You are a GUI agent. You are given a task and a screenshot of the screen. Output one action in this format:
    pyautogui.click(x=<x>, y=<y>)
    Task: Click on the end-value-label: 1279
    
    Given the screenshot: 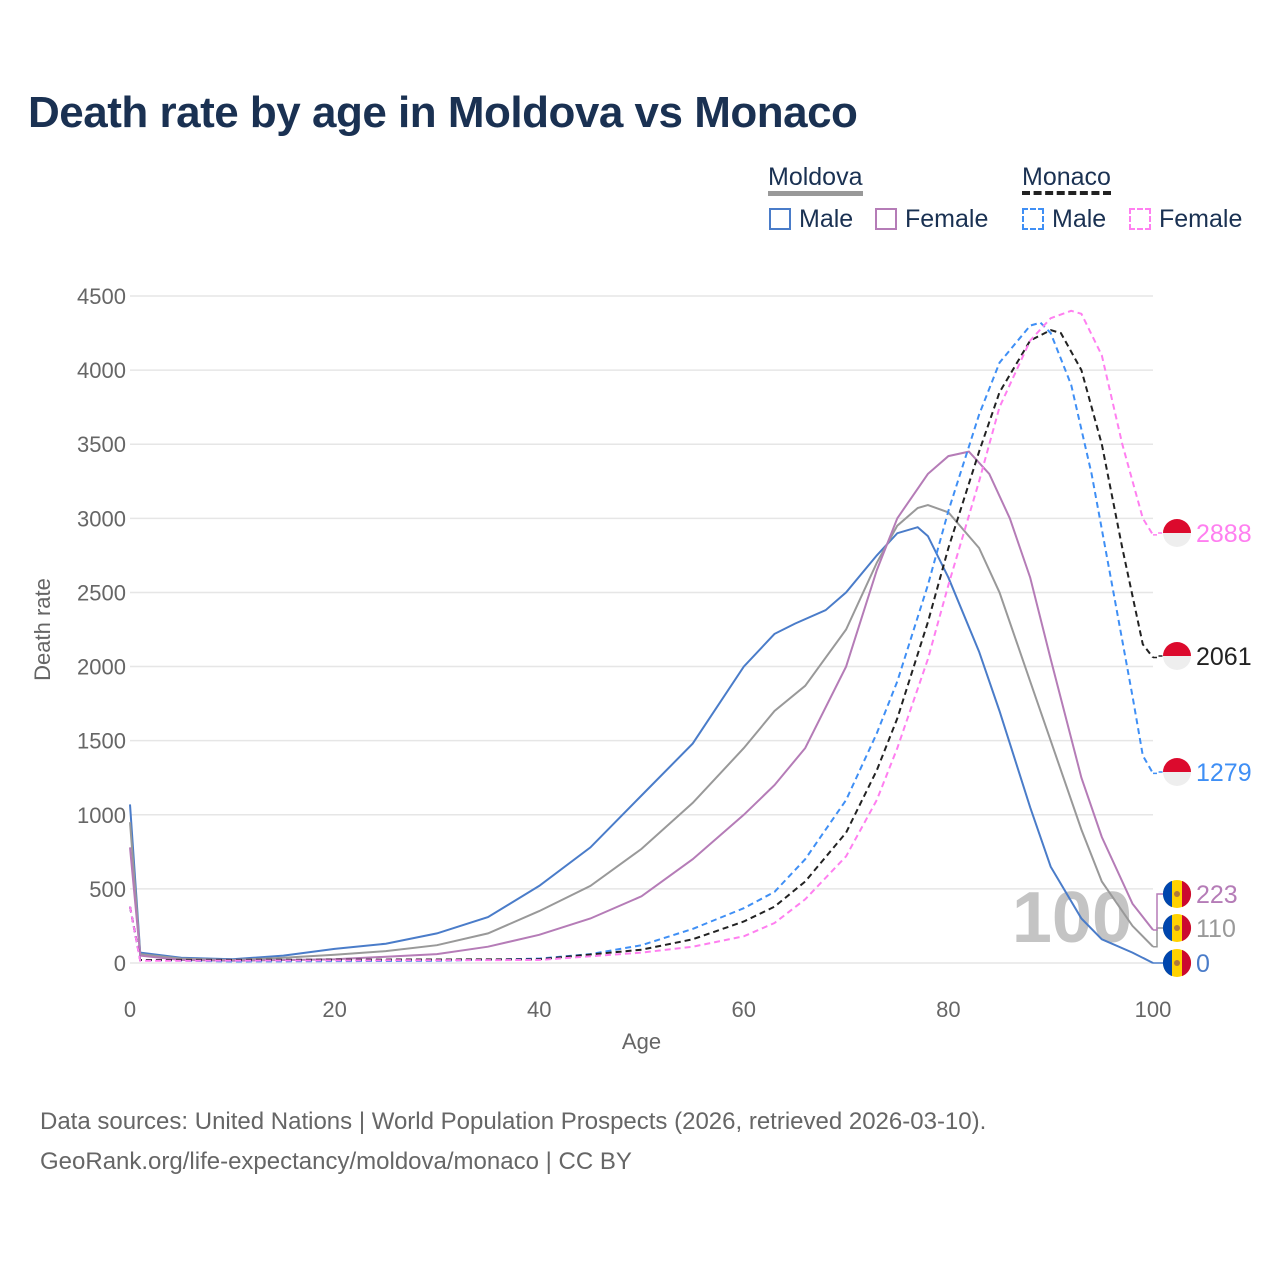 What is the action you would take?
    pyautogui.click(x=1224, y=773)
    